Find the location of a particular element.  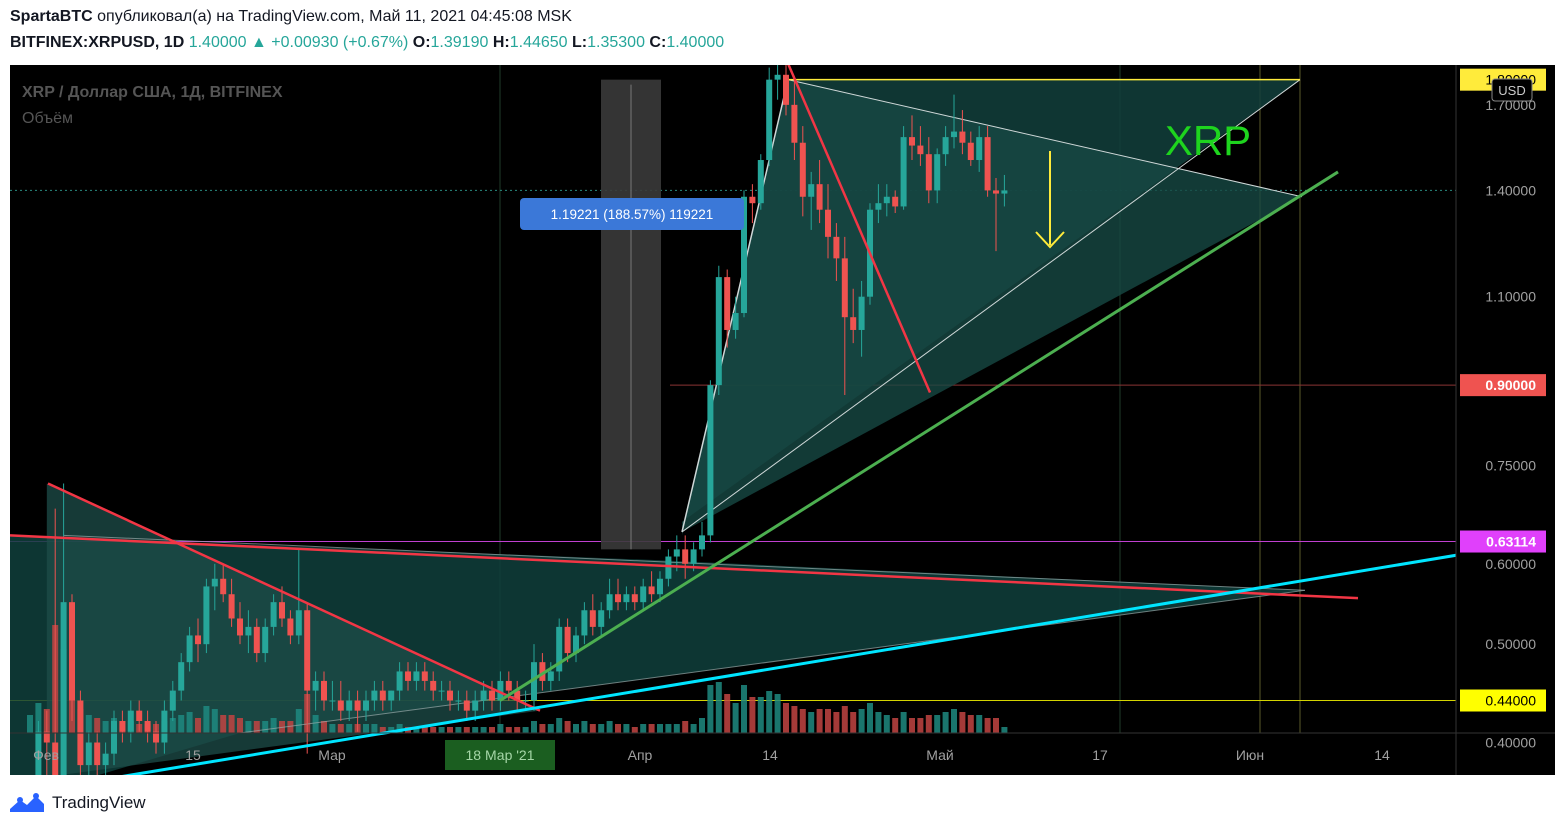

measure-label-box is located at coordinates (632, 214).